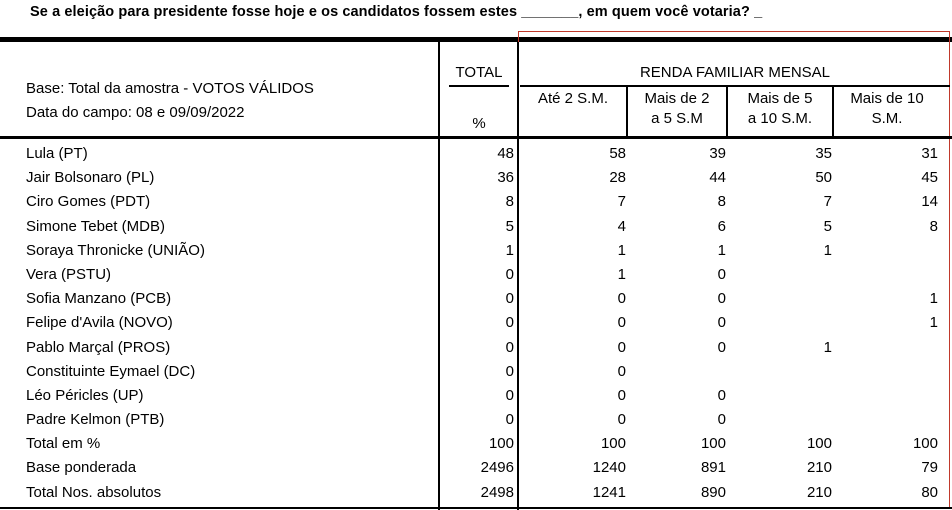 This screenshot has height=510, width=952. Describe the element at coordinates (81, 468) in the screenshot. I see `row-label: Base ponderada` at that location.